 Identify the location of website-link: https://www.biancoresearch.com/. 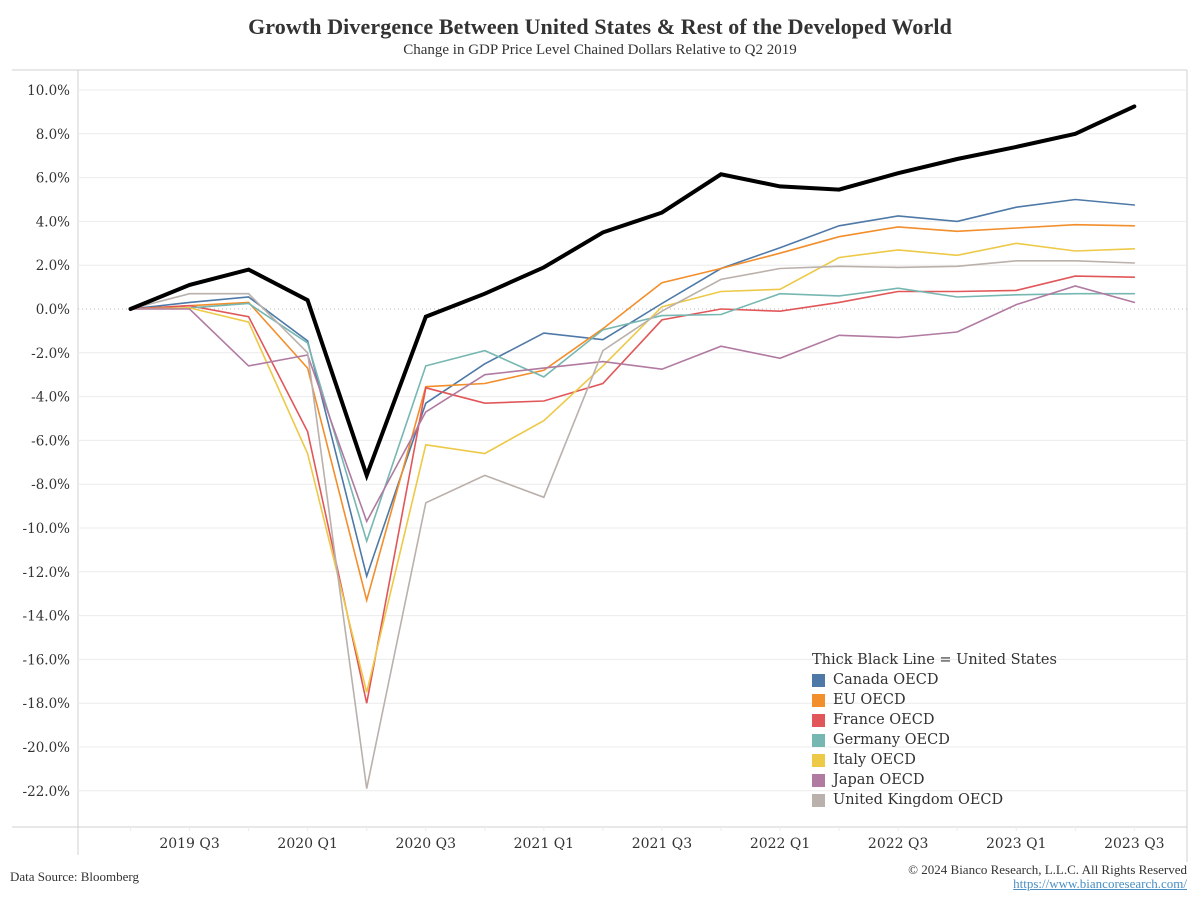
(1100, 883).